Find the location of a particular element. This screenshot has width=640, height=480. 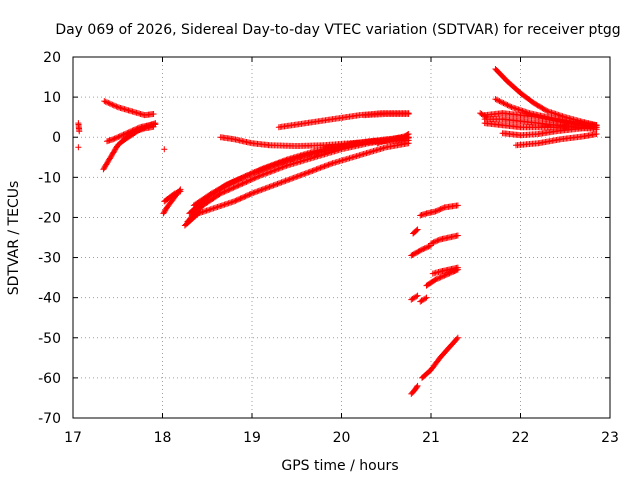

y-tick-label: -70 is located at coordinates (49, 419).